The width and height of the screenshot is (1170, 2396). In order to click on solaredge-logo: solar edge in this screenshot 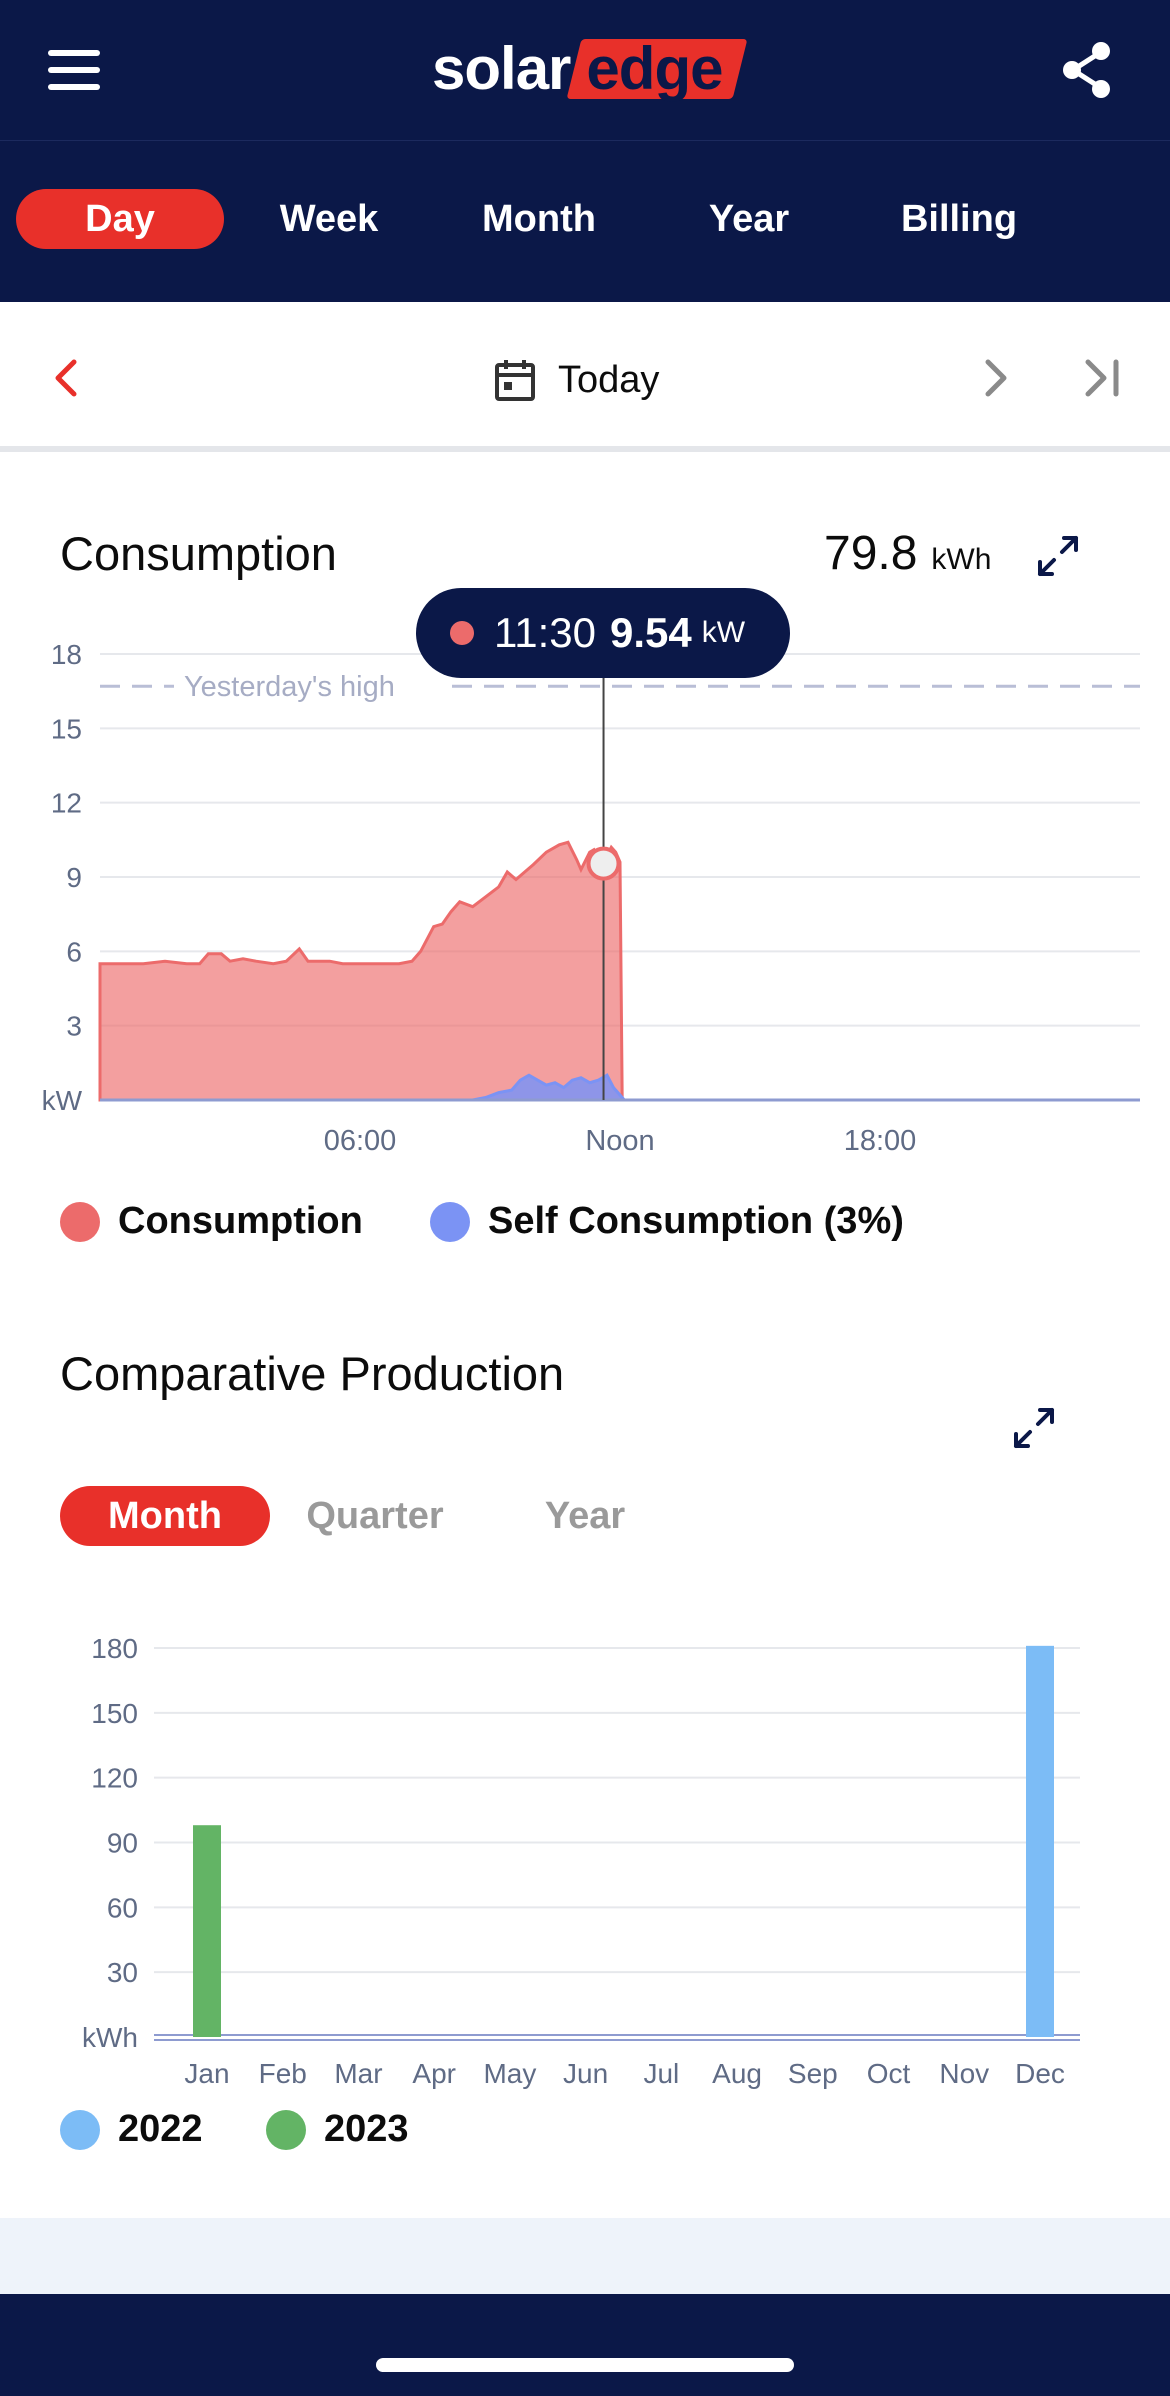, I will do `click(586, 69)`.